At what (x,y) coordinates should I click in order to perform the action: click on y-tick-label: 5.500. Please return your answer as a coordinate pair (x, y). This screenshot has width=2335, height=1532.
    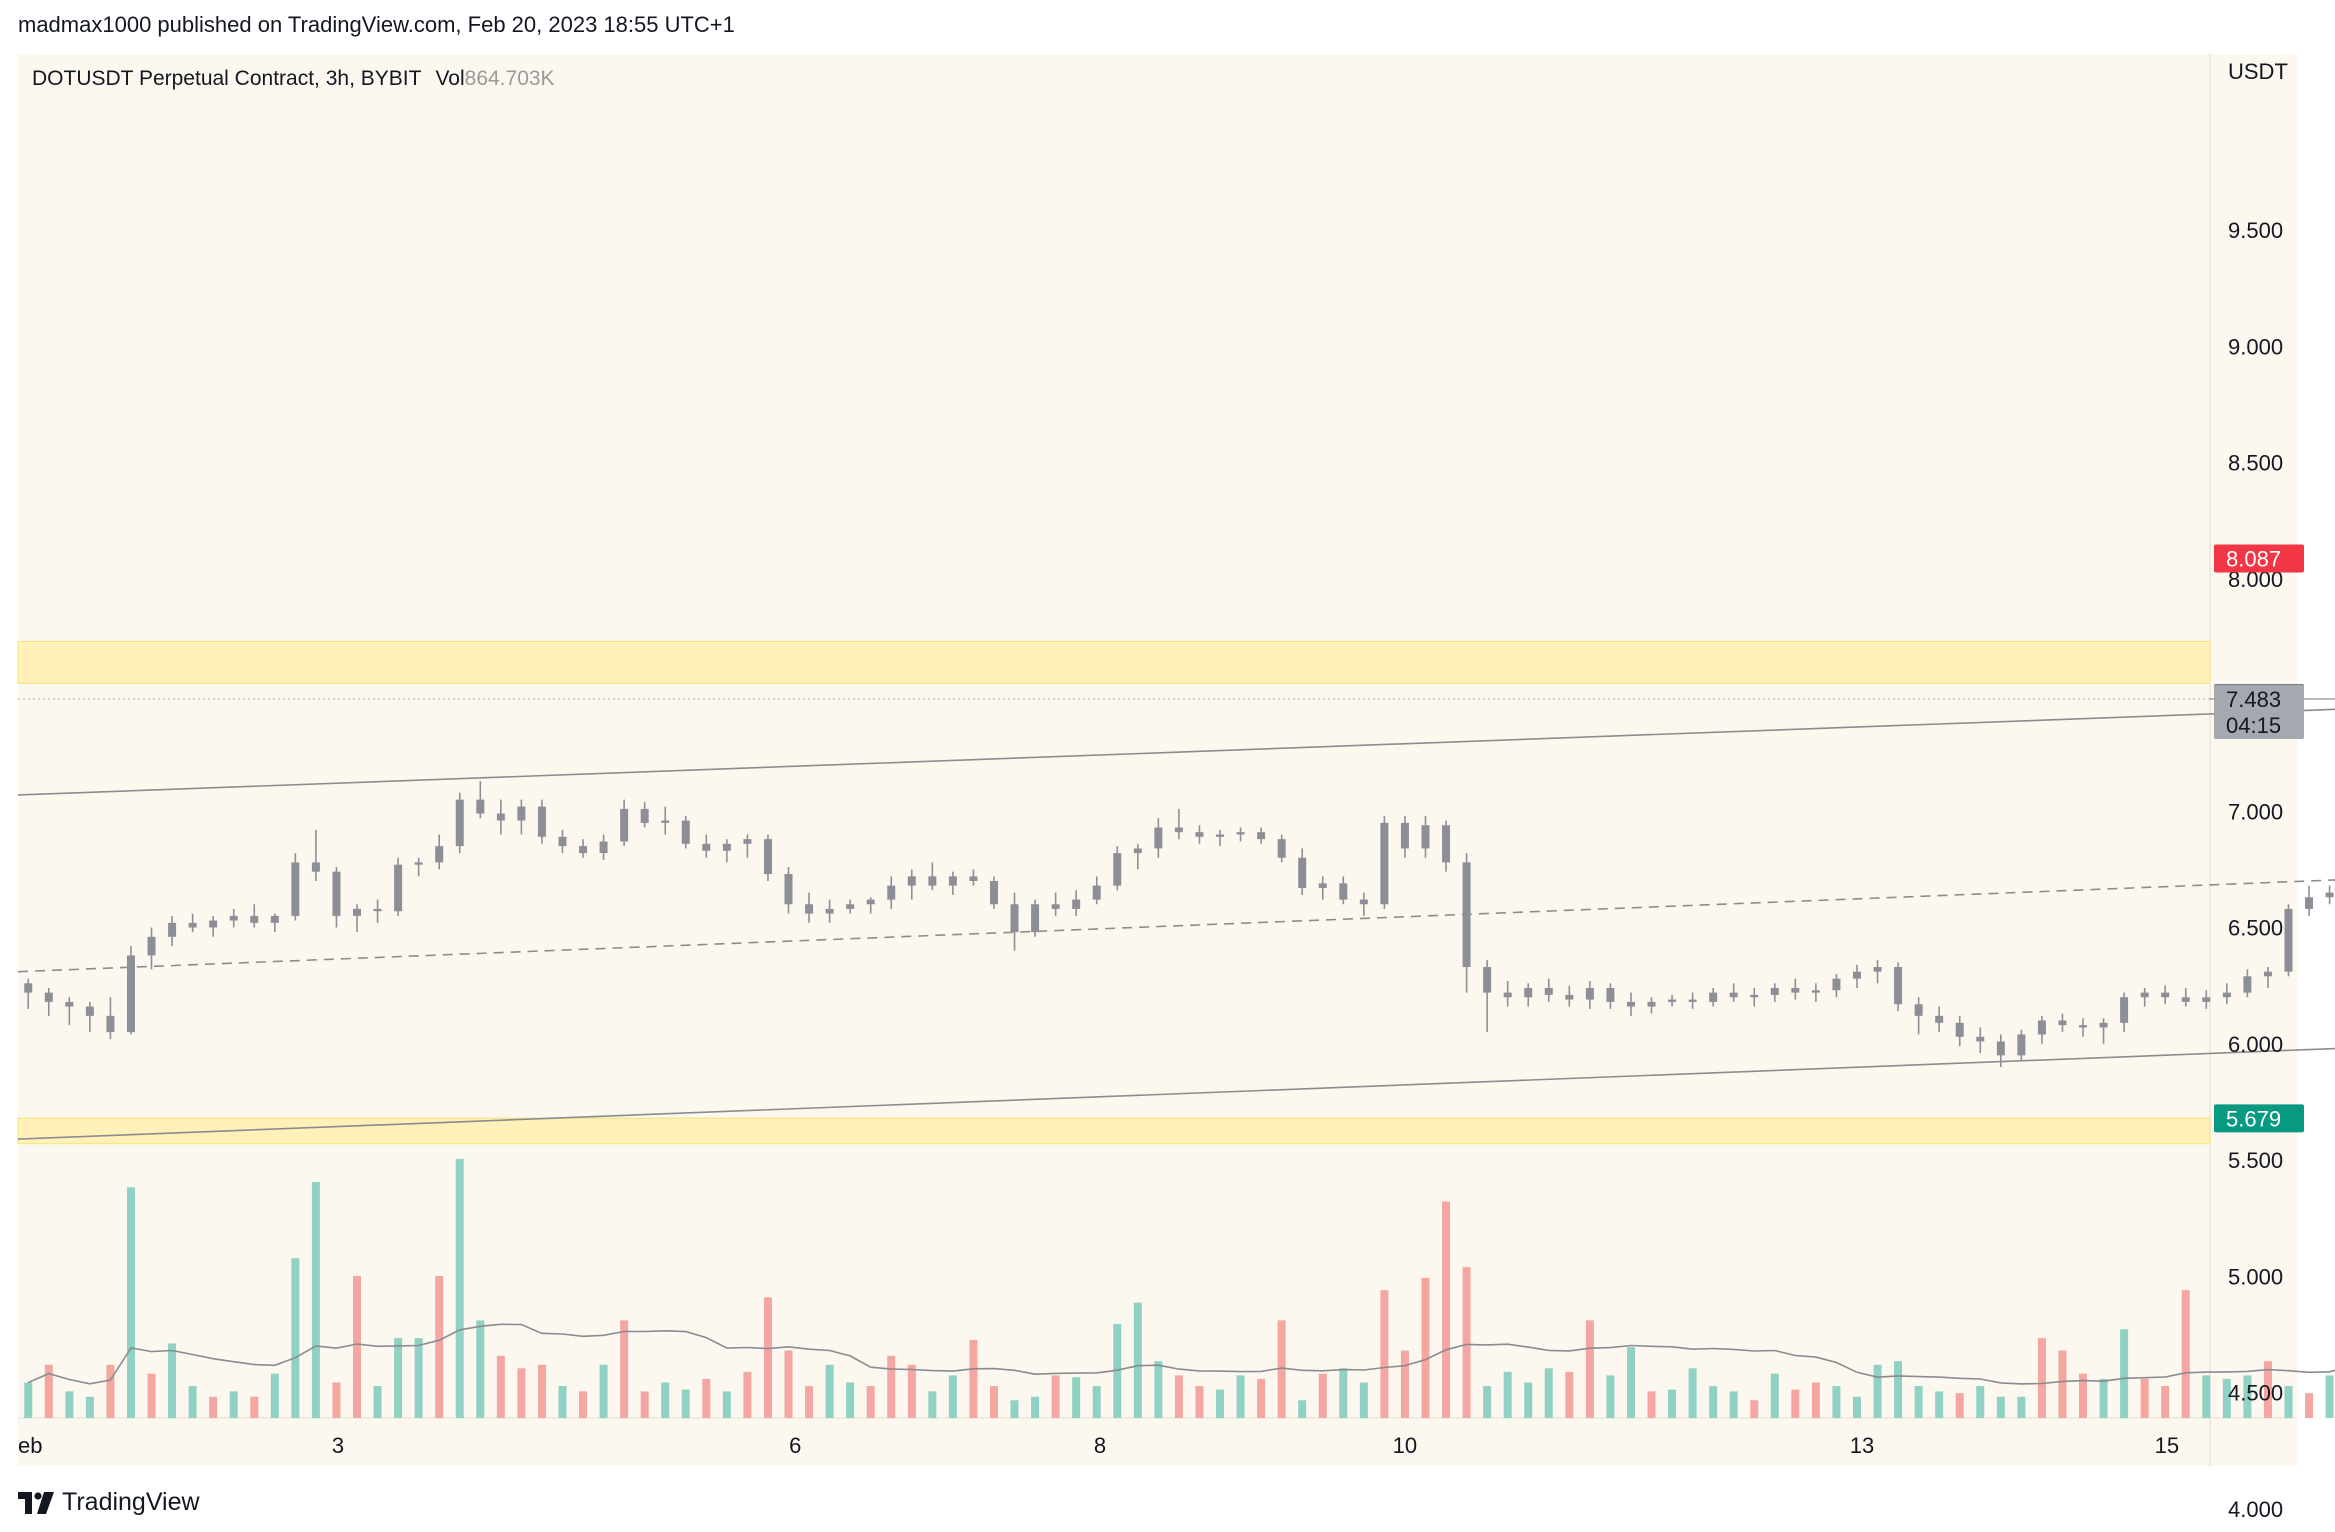
    Looking at the image, I should click on (2255, 1160).